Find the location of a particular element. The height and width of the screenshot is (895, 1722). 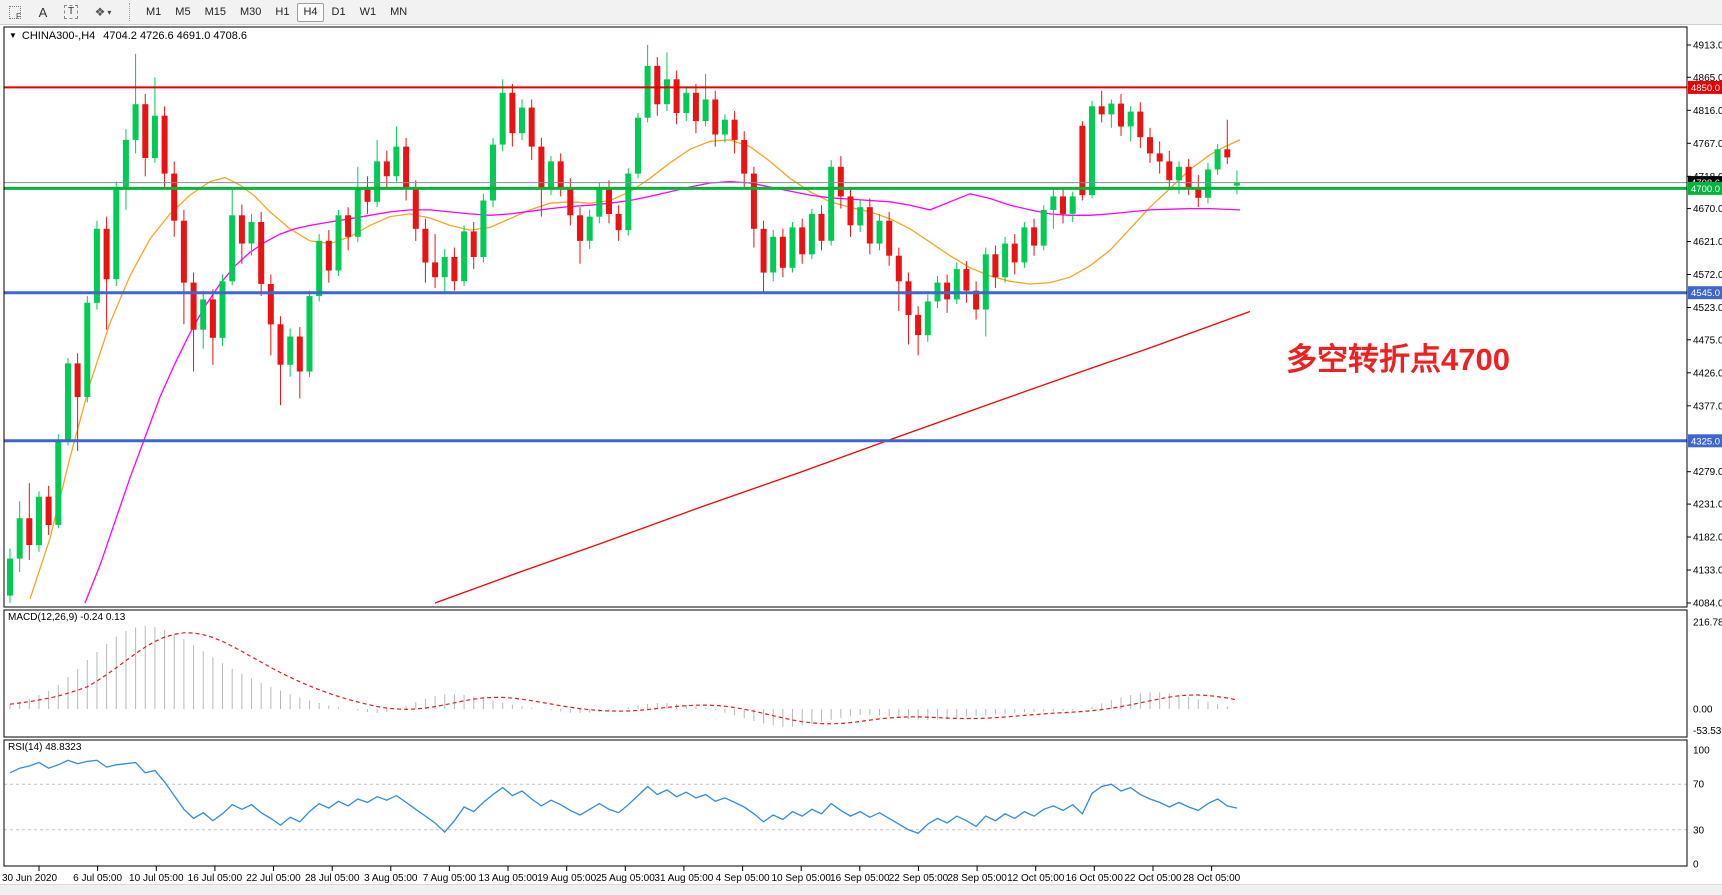

macd-indicator-label: MACD(12,26,9) -0.24 0.13 is located at coordinates (67, 617).